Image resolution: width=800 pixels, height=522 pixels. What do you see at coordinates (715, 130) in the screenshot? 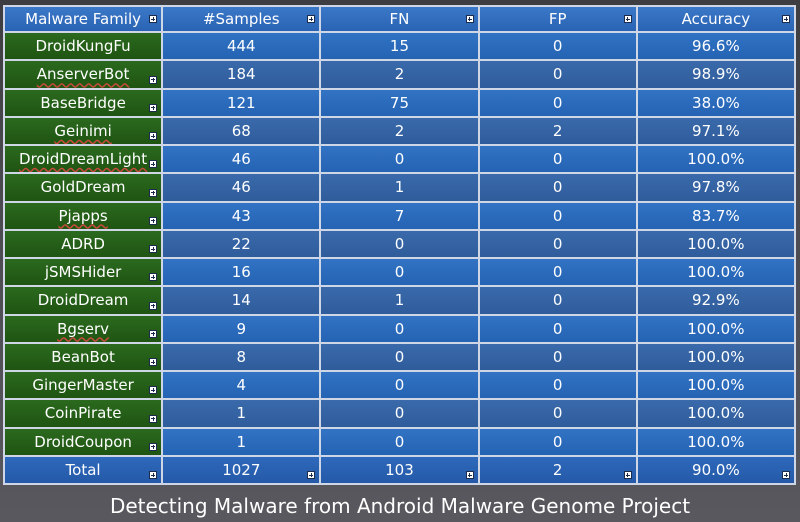
I see `cell-accuracy: 97.1%` at bounding box center [715, 130].